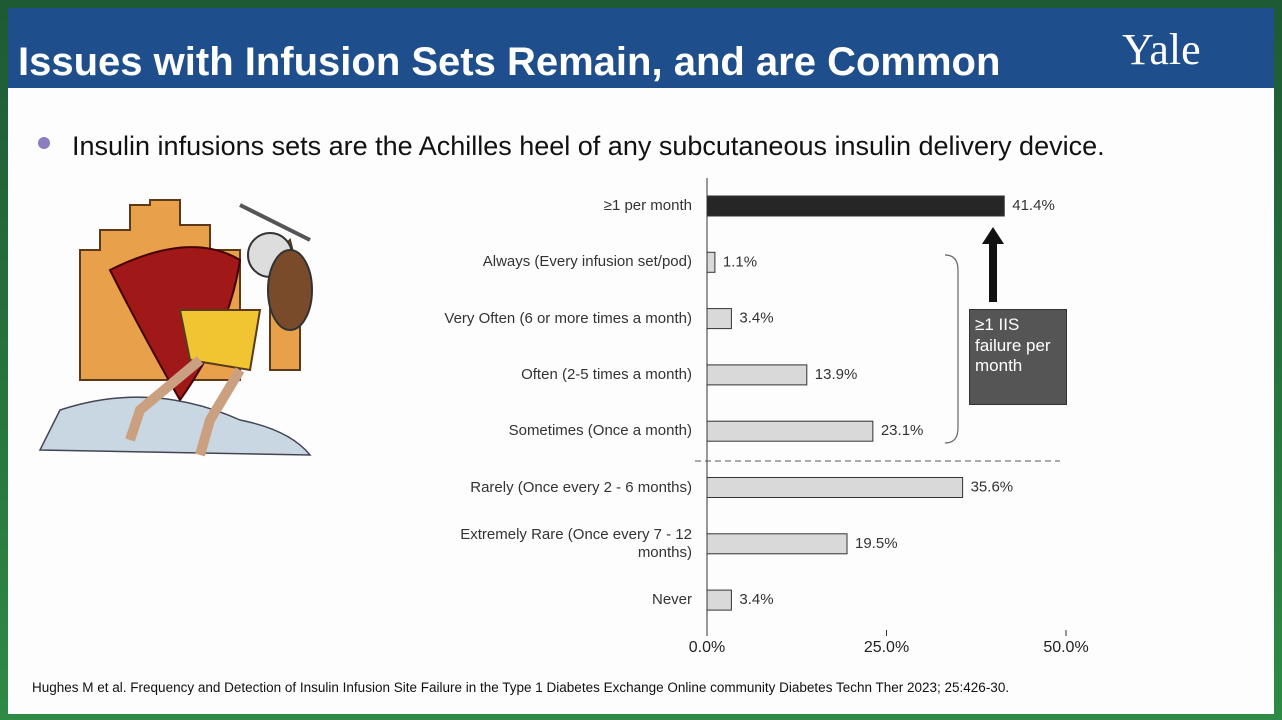 The width and height of the screenshot is (1282, 720). What do you see at coordinates (1161, 49) in the screenshot?
I see `logo: Yale` at bounding box center [1161, 49].